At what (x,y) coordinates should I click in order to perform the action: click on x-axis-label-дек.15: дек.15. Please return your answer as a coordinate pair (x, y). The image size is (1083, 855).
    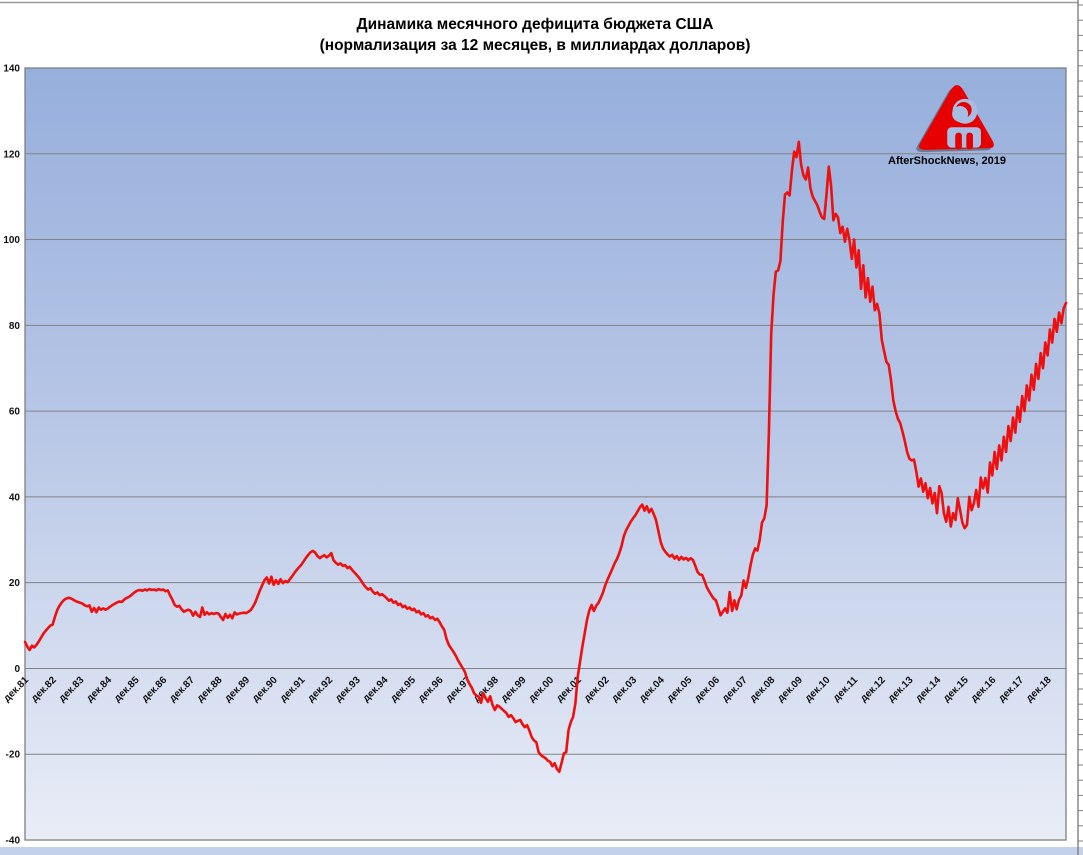
    Looking at the image, I should click on (956, 689).